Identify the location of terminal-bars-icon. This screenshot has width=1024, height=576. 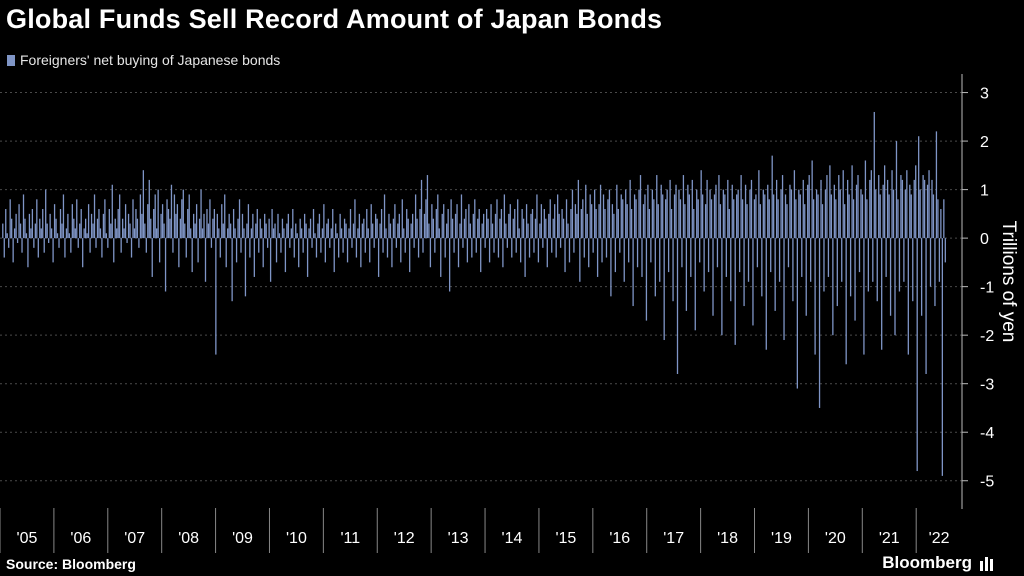
(986, 564).